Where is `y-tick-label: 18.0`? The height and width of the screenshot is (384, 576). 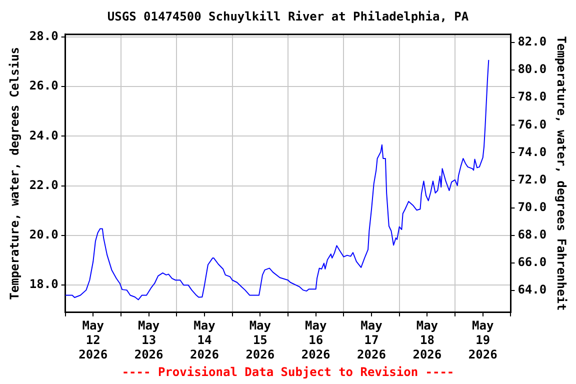 y-tick-label: 18.0 is located at coordinates (43, 284).